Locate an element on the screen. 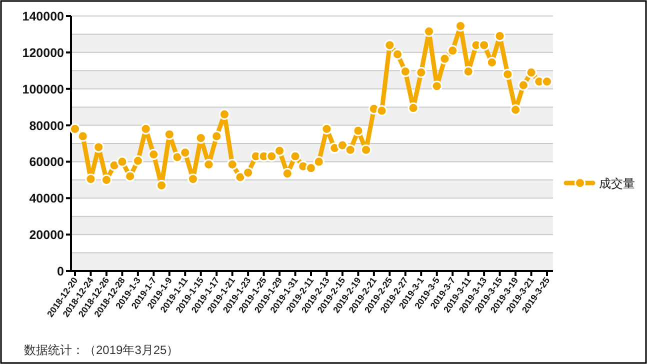 The image size is (647, 364). y-tick-label: 60000 is located at coordinates (46, 162).